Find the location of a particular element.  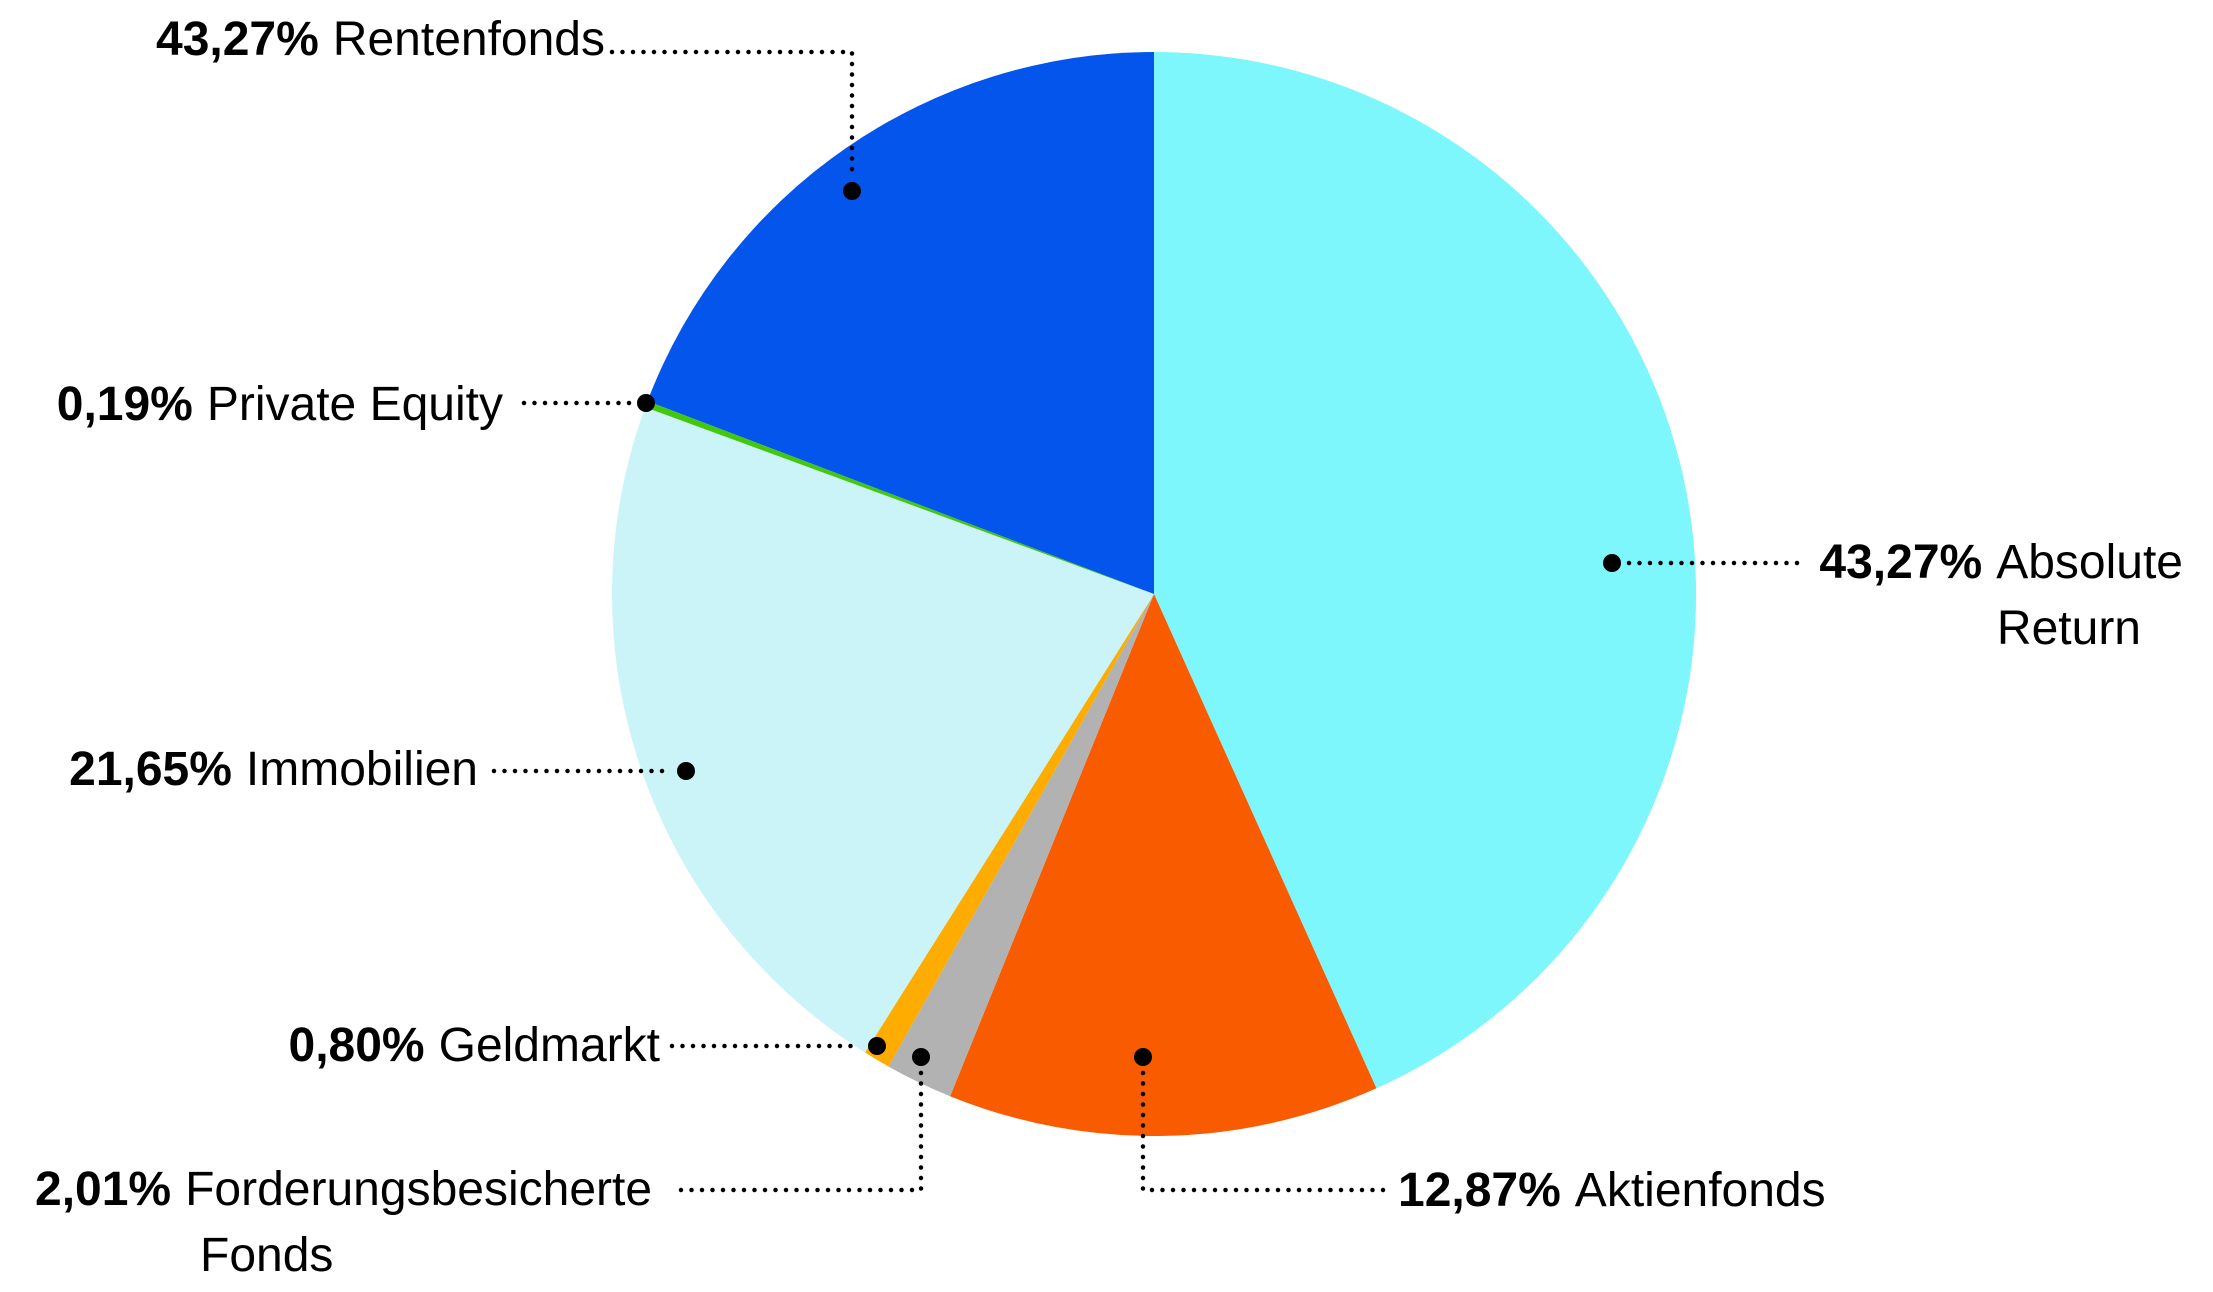

label-forderungsbesicherte-fonds: 2,01% Forderungsbesicherte Fonds is located at coordinates (343, 1223).